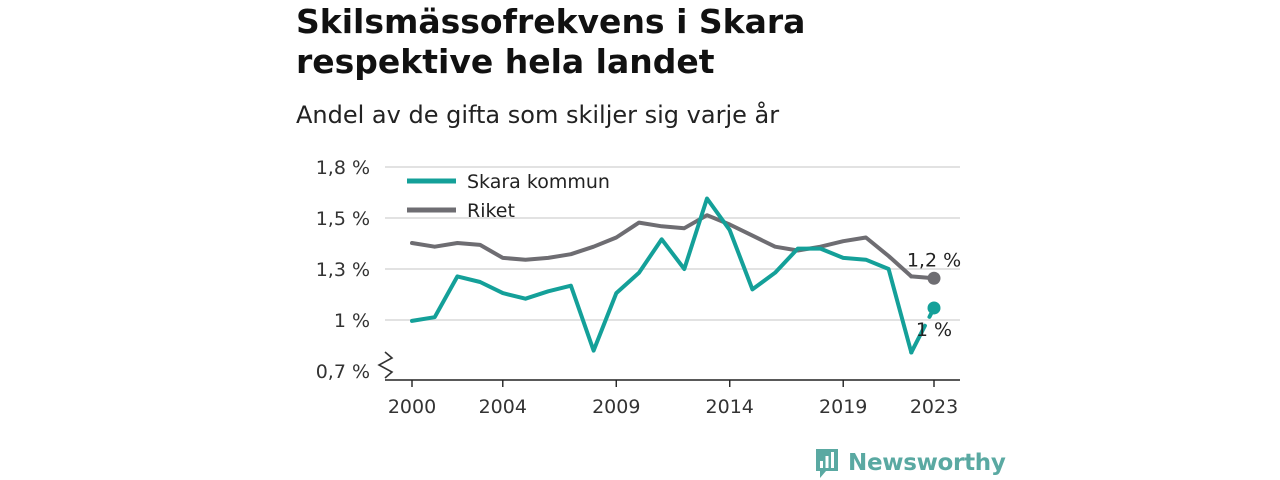  What do you see at coordinates (934, 260) in the screenshot?
I see `end-label-riket: 1,2 %` at bounding box center [934, 260].